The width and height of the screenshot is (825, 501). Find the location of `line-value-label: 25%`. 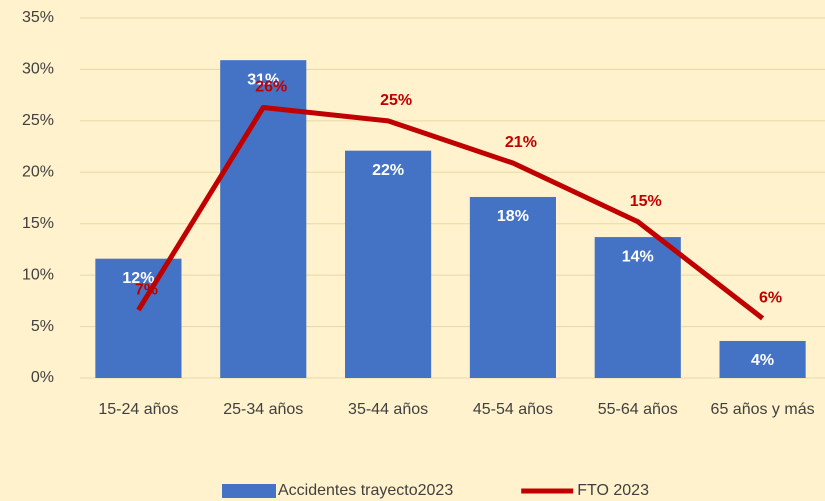

line-value-label: 25% is located at coordinates (396, 100).